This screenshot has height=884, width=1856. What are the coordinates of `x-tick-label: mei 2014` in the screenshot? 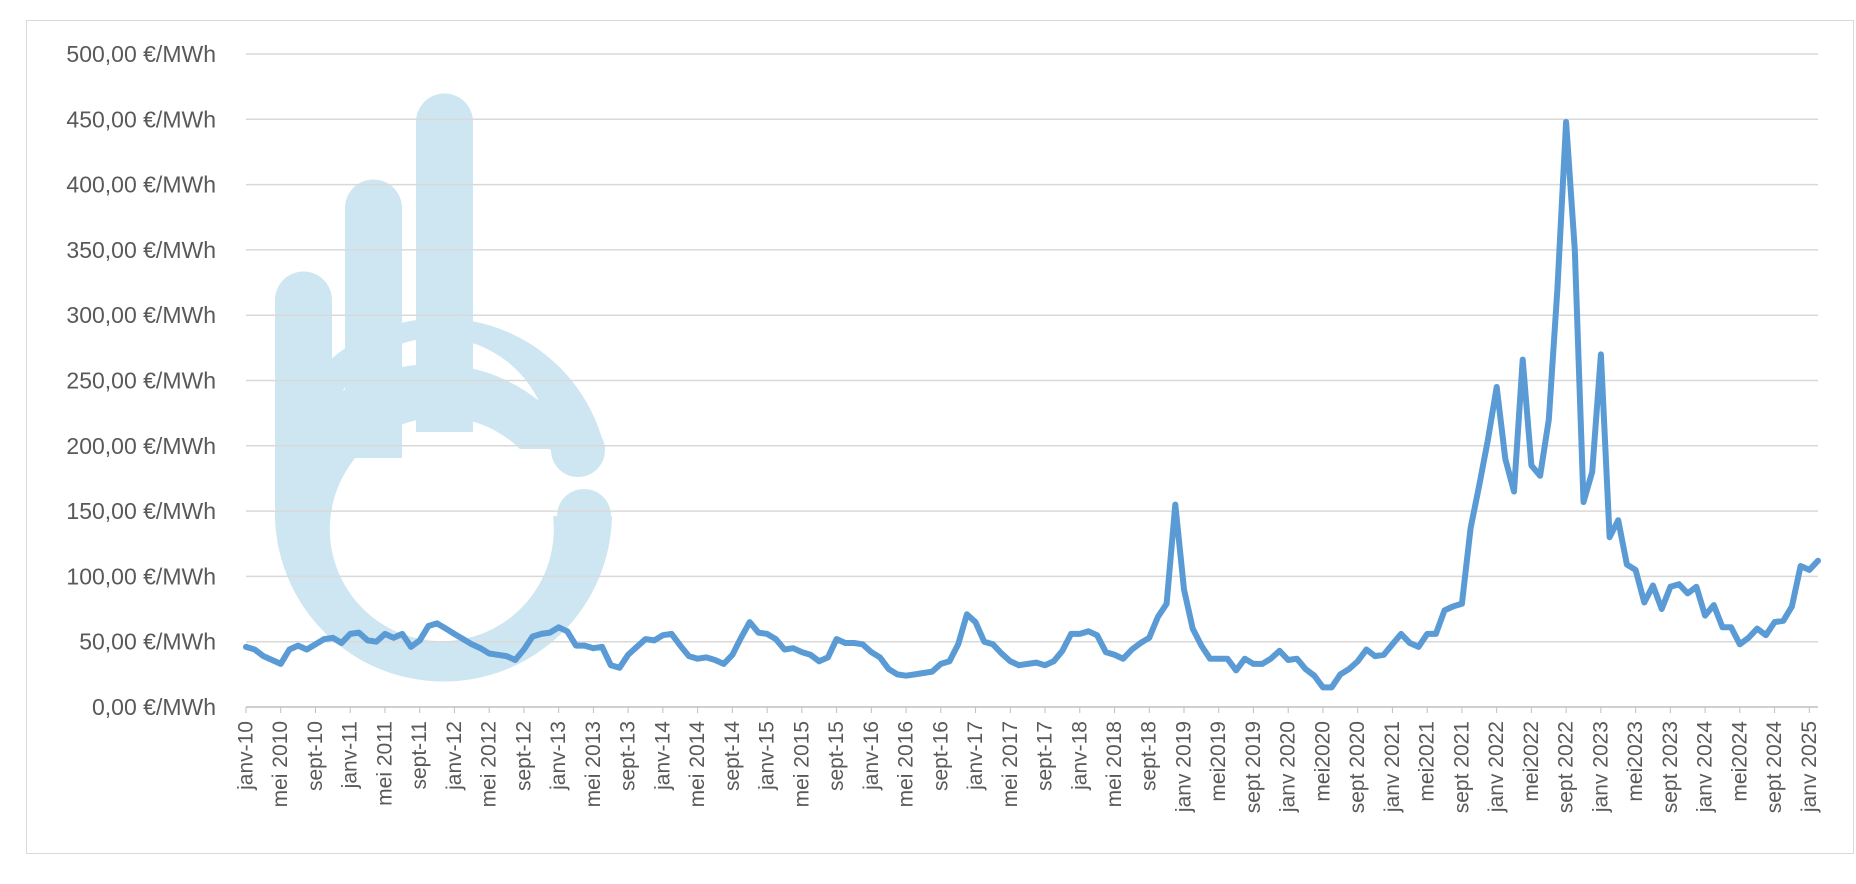 It's located at (697, 764).